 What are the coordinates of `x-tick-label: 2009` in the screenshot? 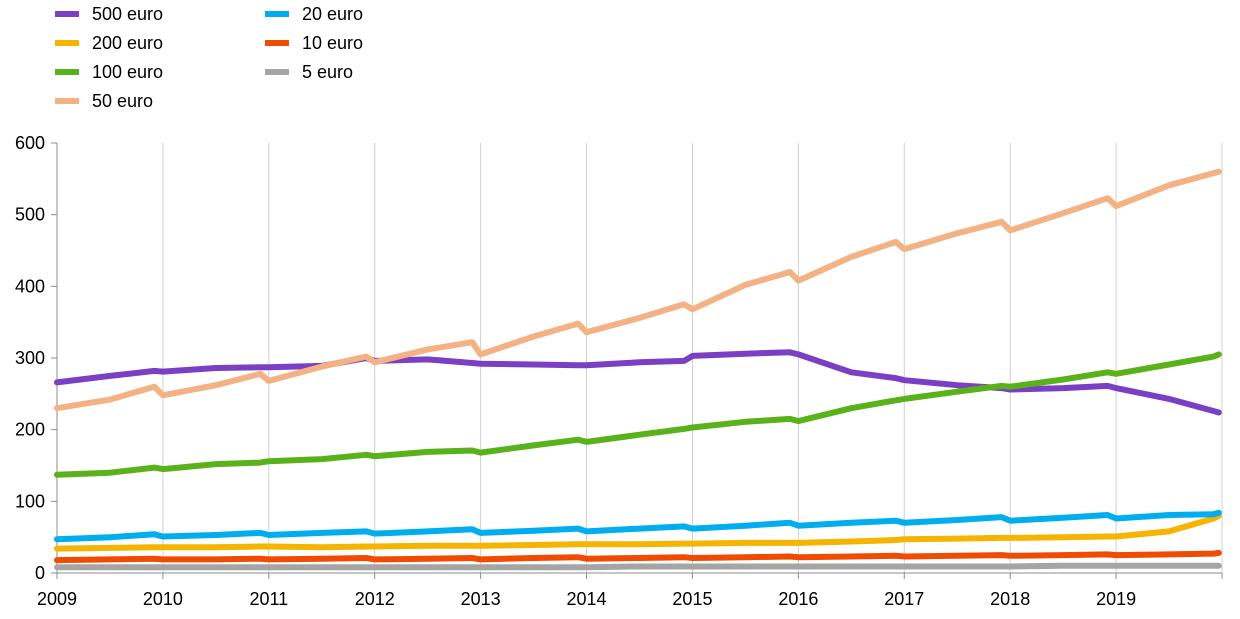 It's located at (57, 599).